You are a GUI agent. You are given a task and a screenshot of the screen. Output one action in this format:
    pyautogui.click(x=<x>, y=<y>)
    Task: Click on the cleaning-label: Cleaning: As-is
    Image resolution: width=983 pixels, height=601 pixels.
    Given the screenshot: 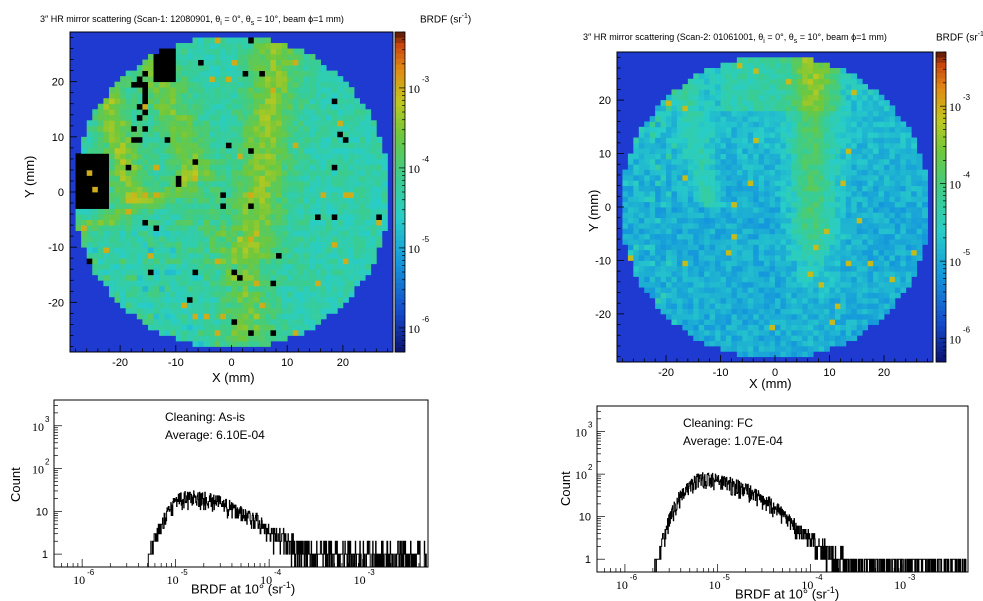 What is the action you would take?
    pyautogui.click(x=205, y=417)
    